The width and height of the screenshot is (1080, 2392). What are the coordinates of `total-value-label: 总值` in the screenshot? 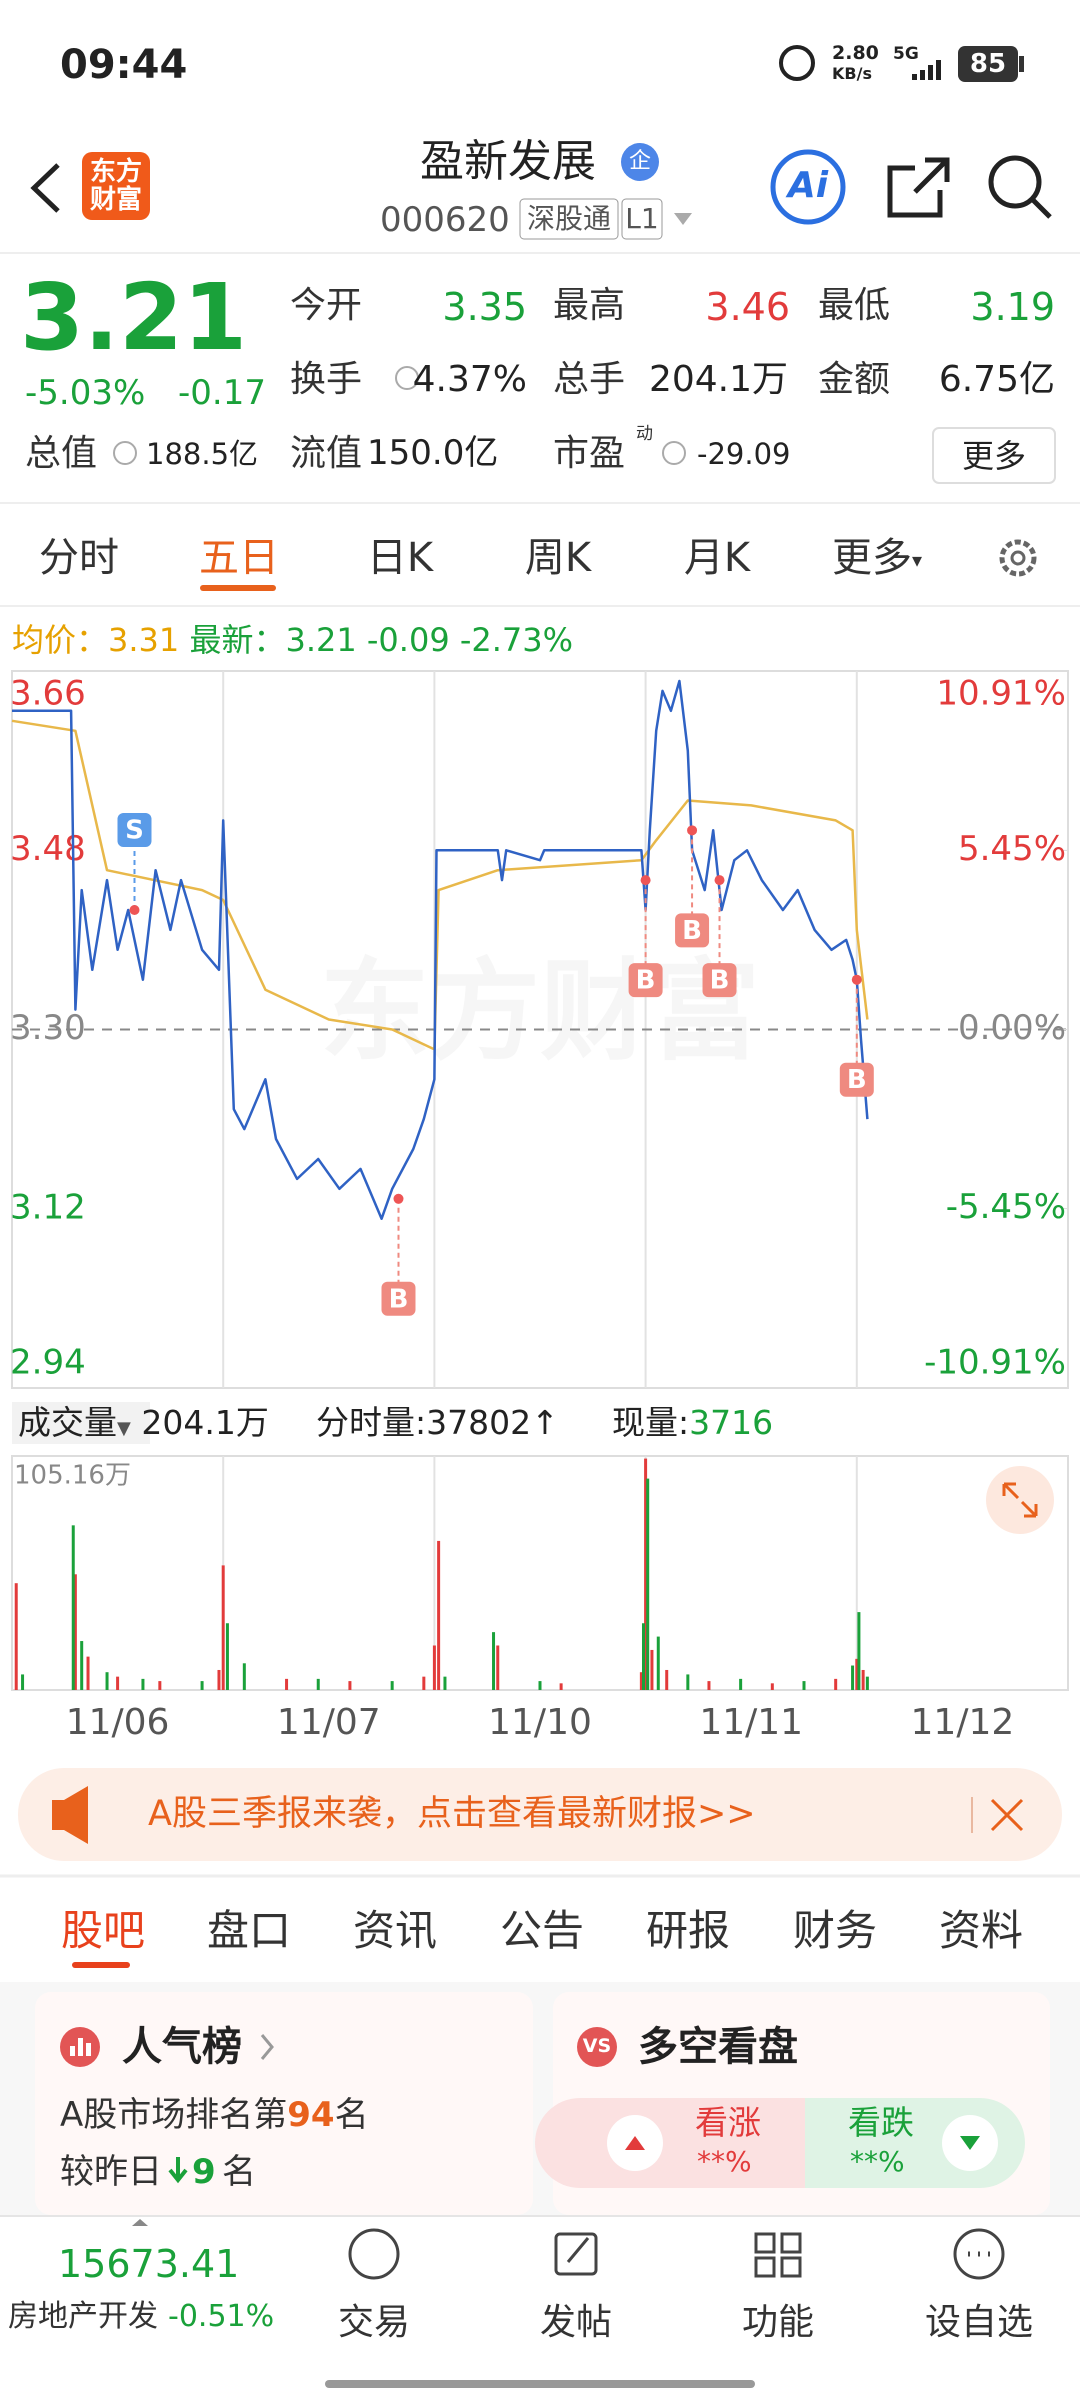 It's located at (61, 453).